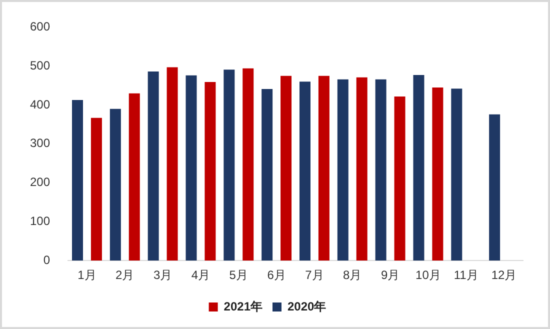  I want to click on x-tick-label: 7月, so click(314, 275).